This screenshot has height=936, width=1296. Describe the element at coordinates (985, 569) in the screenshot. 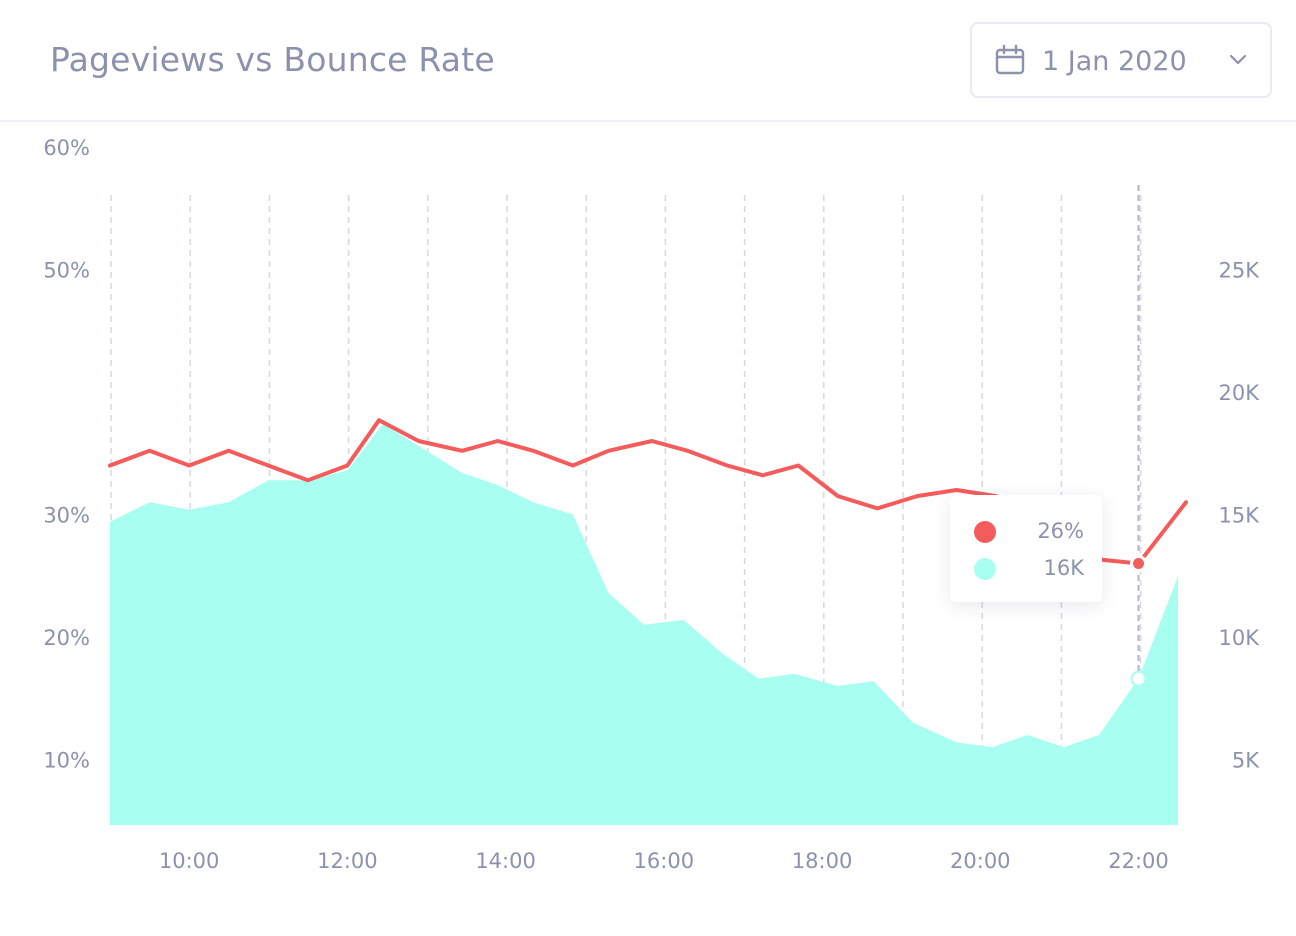

I see `pageviews-legend-dot` at that location.